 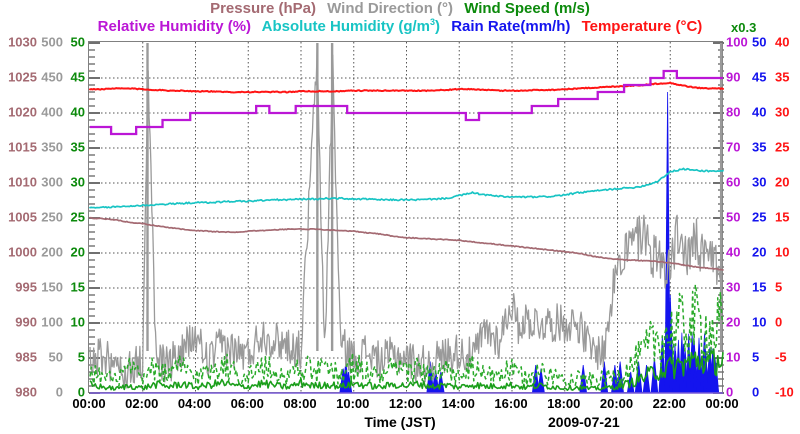 What do you see at coordinates (52, 287) in the screenshot?
I see `axis-tick-wind-direction: 150` at bounding box center [52, 287].